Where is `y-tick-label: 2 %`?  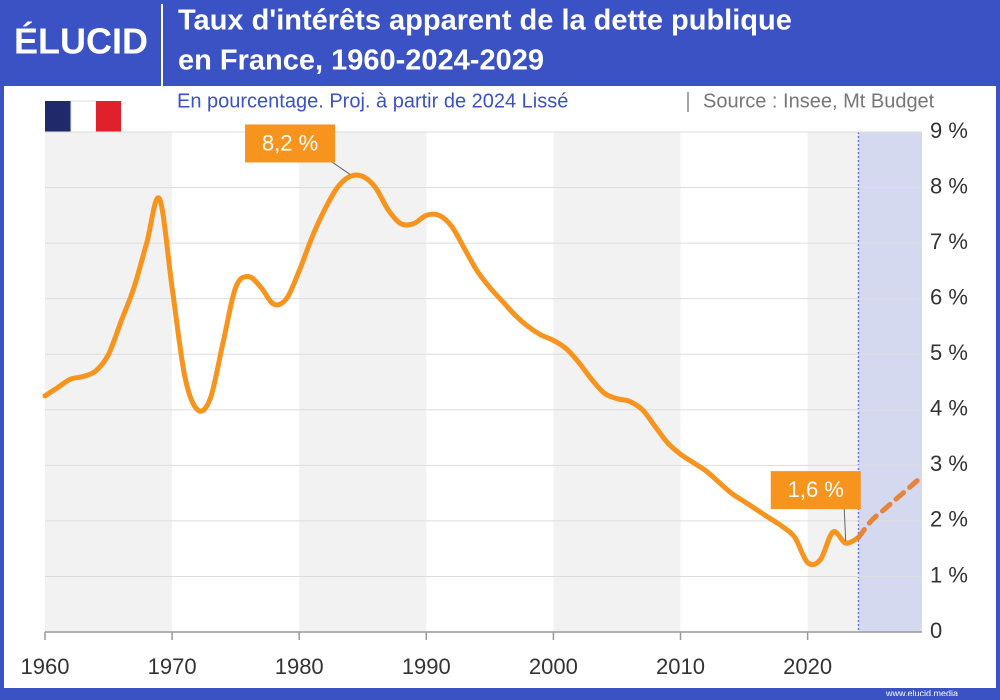 y-tick-label: 2 % is located at coordinates (949, 519).